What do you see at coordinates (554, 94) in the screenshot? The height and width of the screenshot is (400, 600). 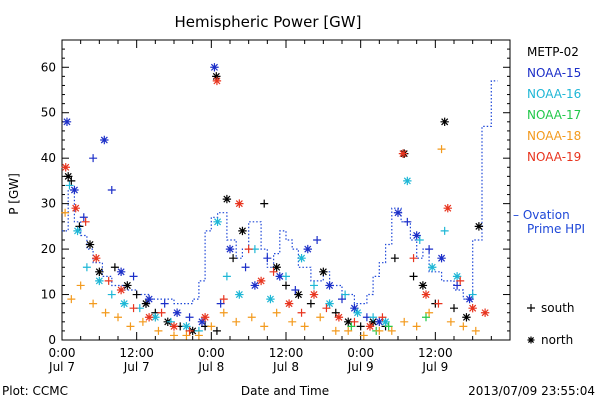 I see `legend-noaa-16: NOAA-16` at bounding box center [554, 94].